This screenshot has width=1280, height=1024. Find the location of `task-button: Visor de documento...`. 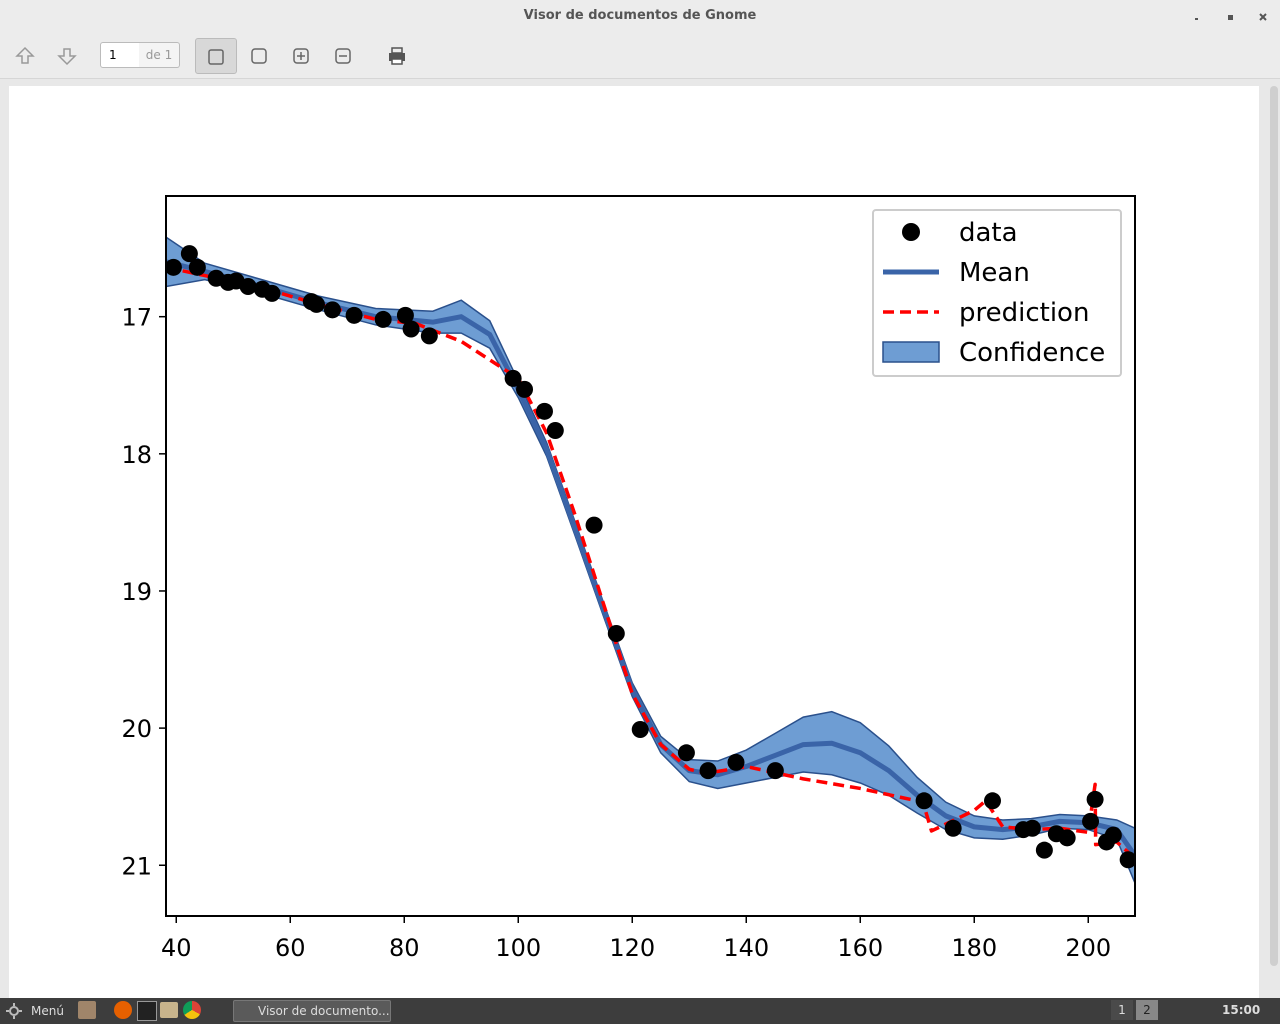

task-button: Visor de documento... is located at coordinates (312, 1011).